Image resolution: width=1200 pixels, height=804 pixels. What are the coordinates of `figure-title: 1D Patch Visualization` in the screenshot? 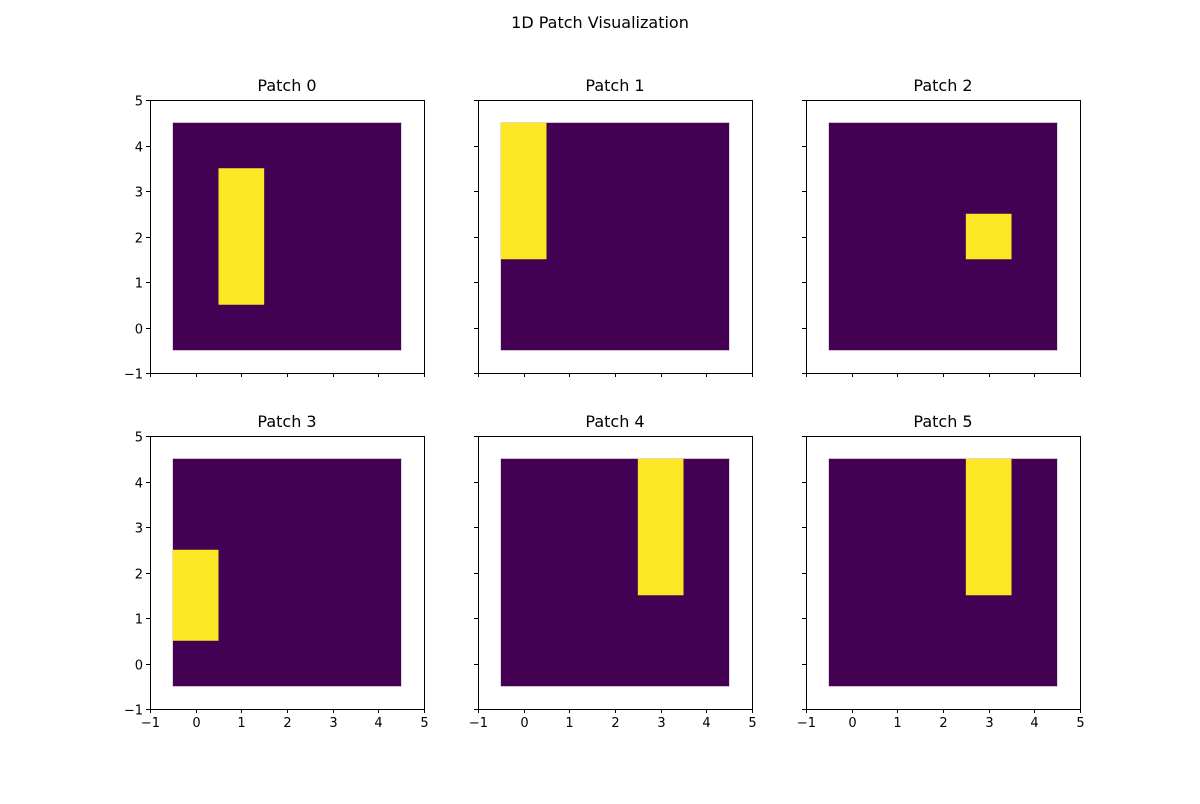 It's located at (600, 22).